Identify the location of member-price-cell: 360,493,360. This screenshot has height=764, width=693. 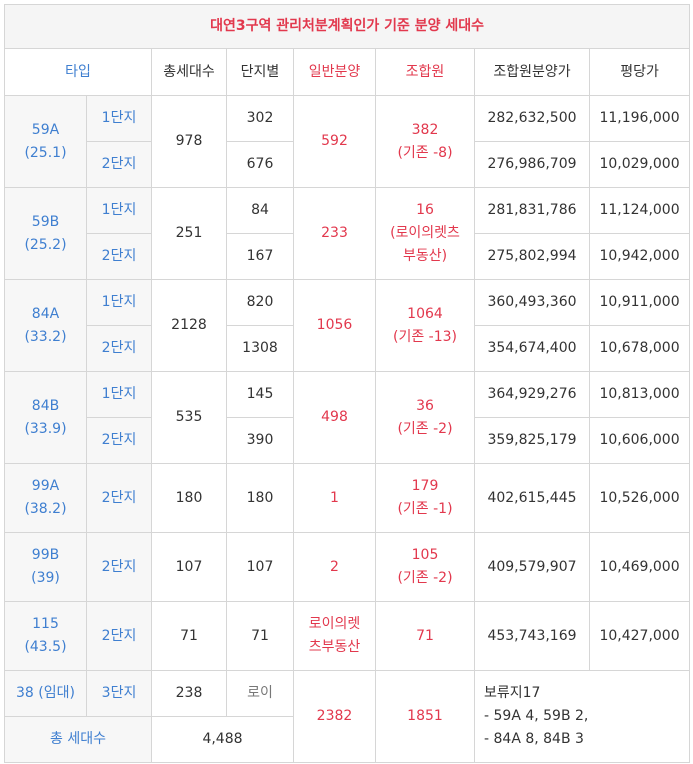
(532, 302).